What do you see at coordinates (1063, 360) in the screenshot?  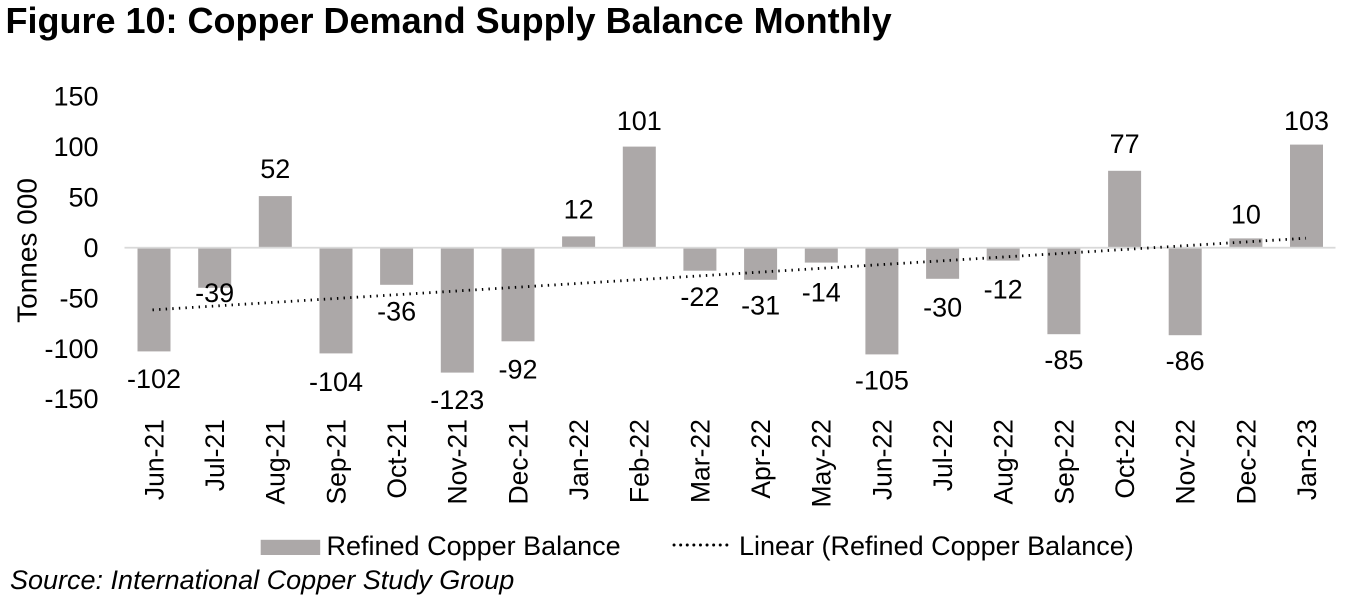 I see `svg-text: -85` at bounding box center [1063, 360].